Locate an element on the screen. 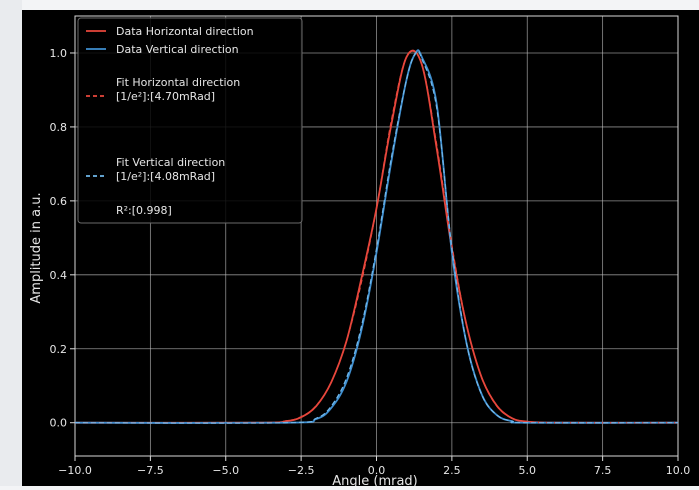  y-tick-label: 0.2 is located at coordinates (59, 349).